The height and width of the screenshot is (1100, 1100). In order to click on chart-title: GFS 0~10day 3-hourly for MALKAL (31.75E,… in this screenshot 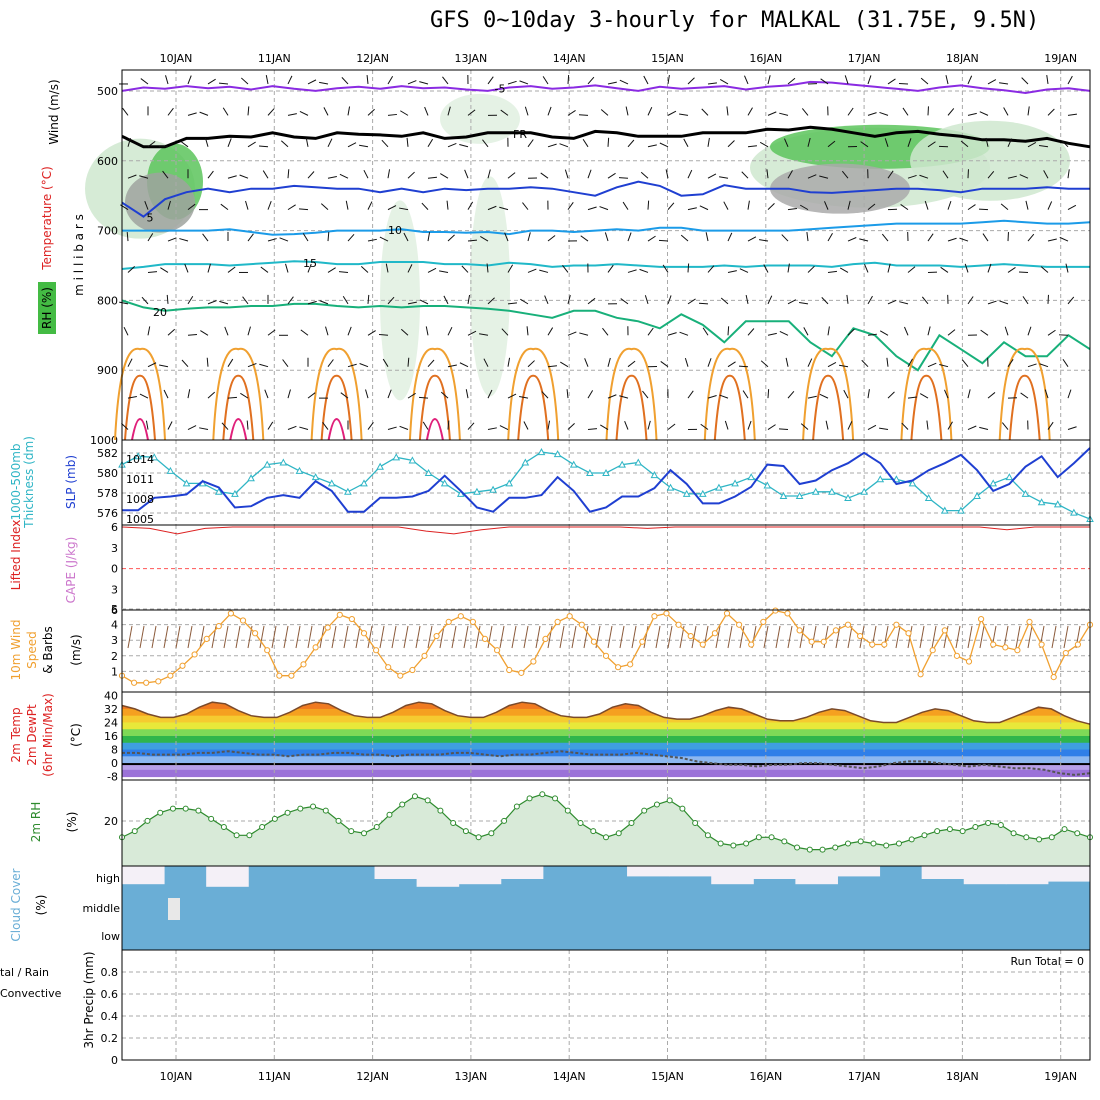, I will do `click(735, 20)`.